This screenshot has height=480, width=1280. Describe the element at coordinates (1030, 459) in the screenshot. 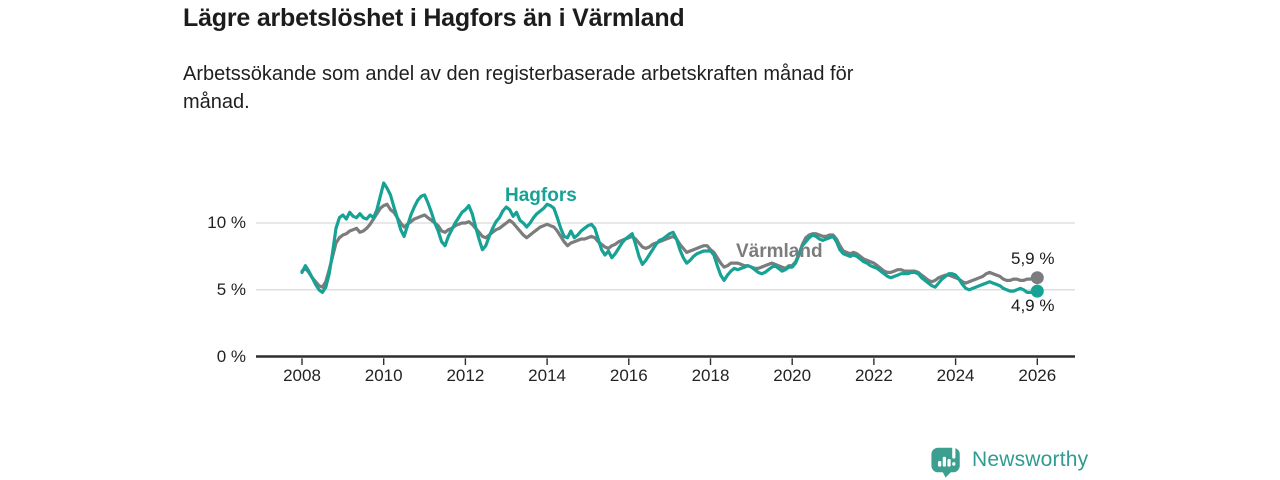

I see `newsworthy-brand-text: Newsworthy` at that location.